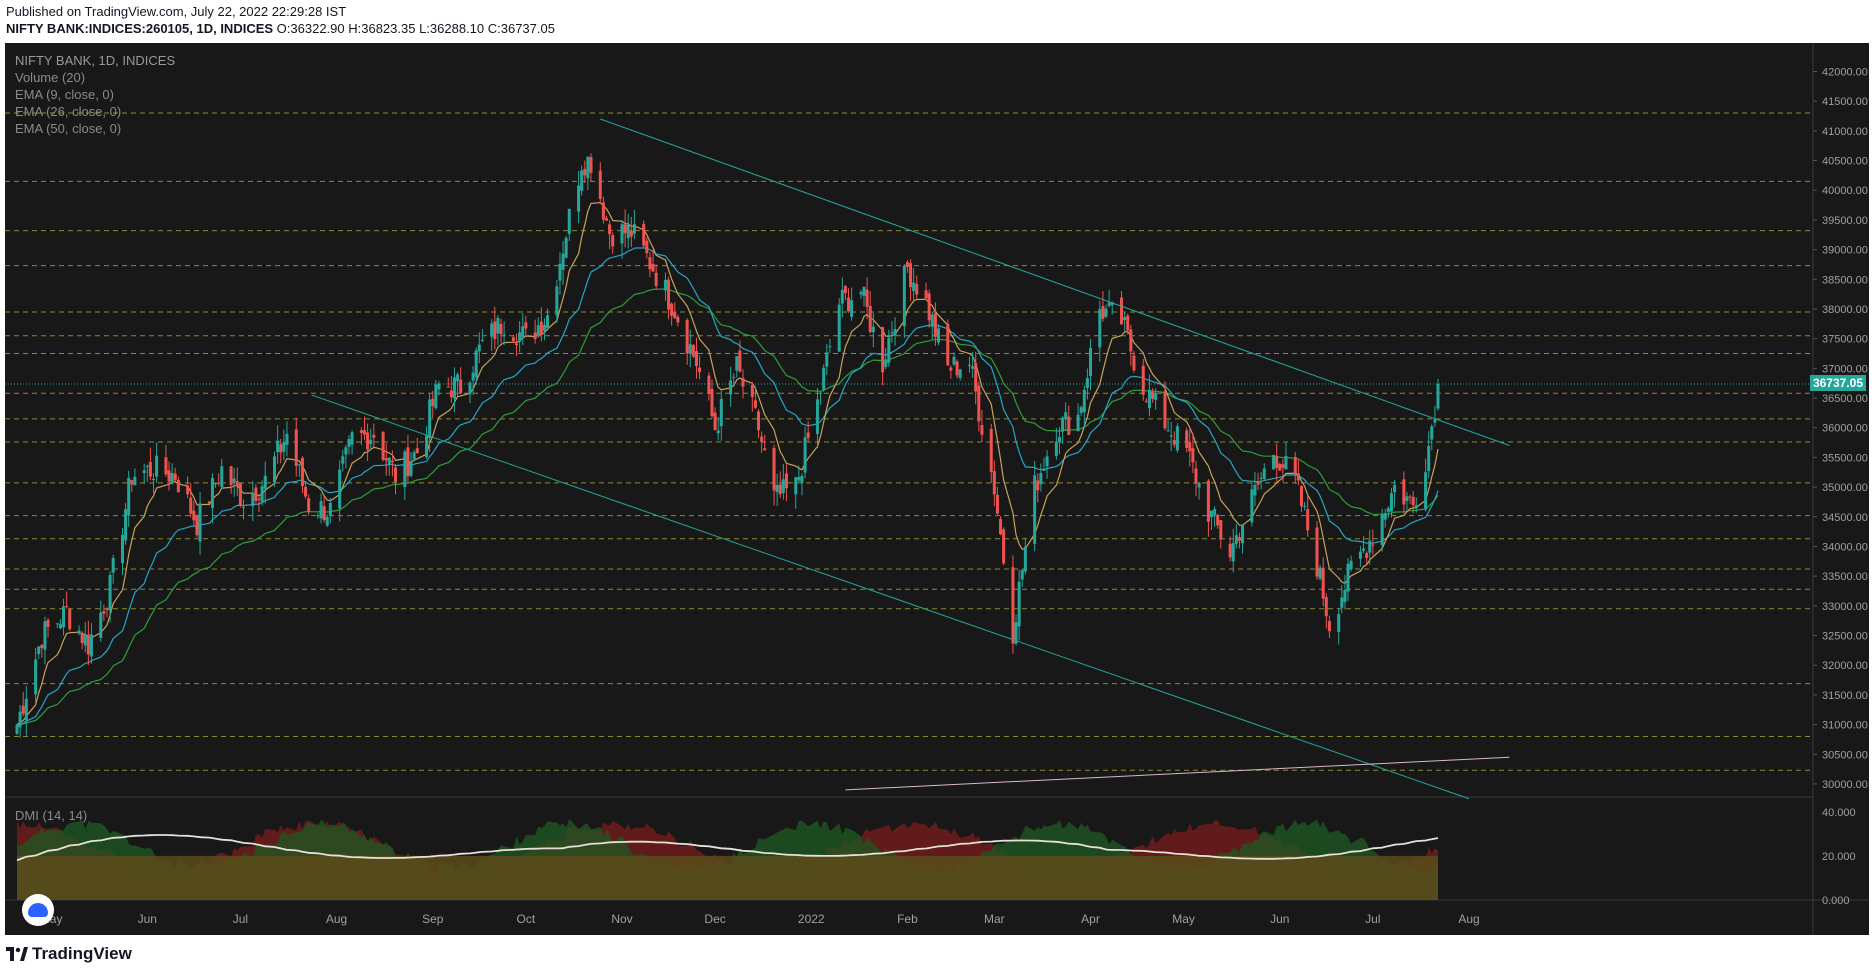 This screenshot has width=1874, height=971. What do you see at coordinates (1845, 429) in the screenshot?
I see `price-tick-label: 36000.00` at bounding box center [1845, 429].